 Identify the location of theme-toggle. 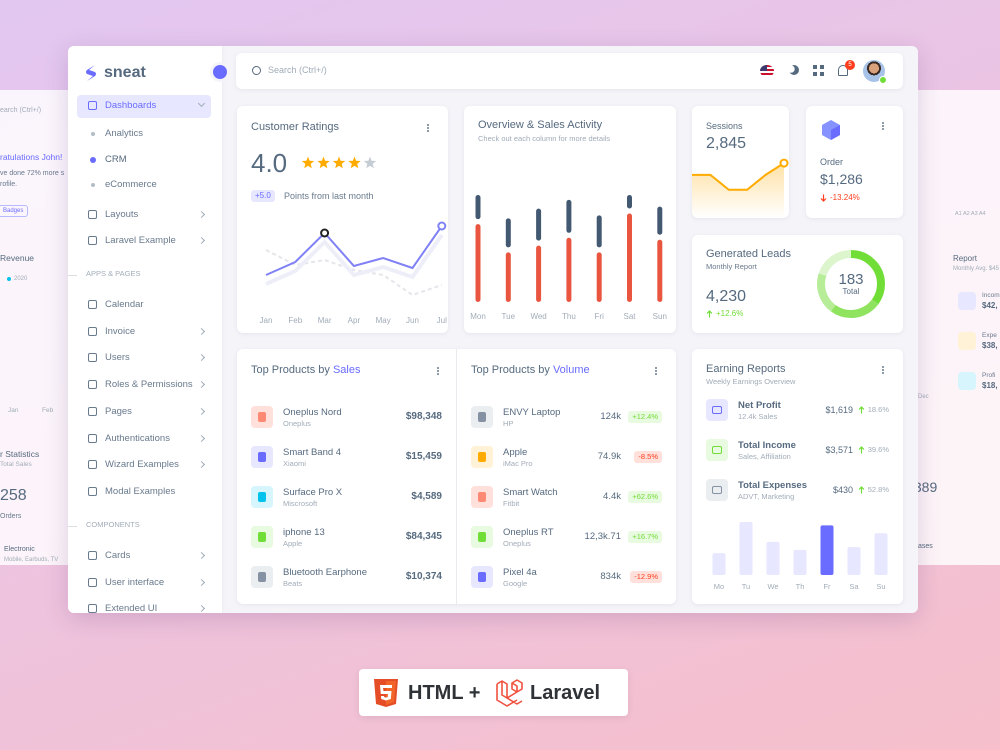
(794, 70).